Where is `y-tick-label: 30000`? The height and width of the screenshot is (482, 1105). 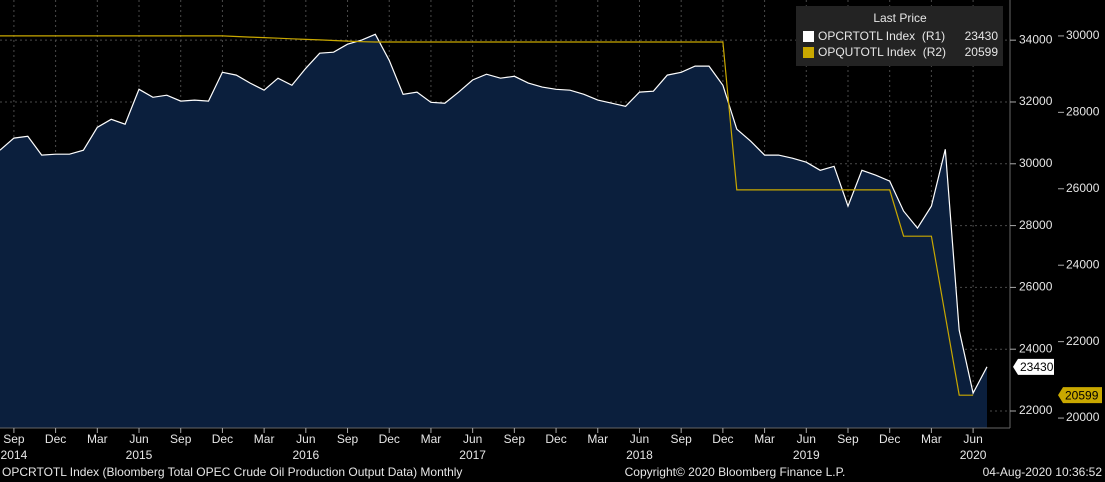
y-tick-label: 30000 is located at coordinates (1036, 163).